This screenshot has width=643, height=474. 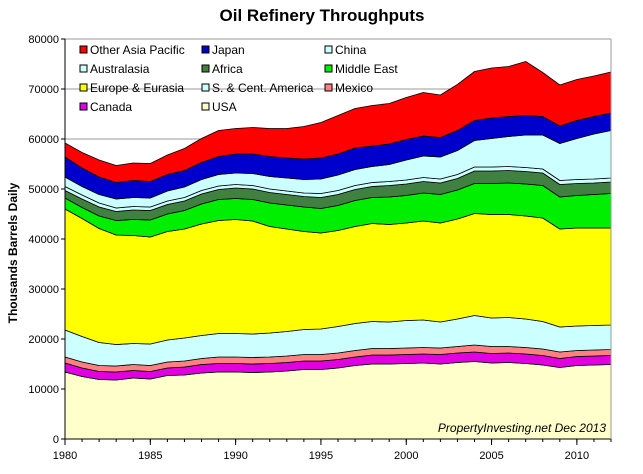 What do you see at coordinates (43, 190) in the screenshot?
I see `y-tick-label: 50000` at bounding box center [43, 190].